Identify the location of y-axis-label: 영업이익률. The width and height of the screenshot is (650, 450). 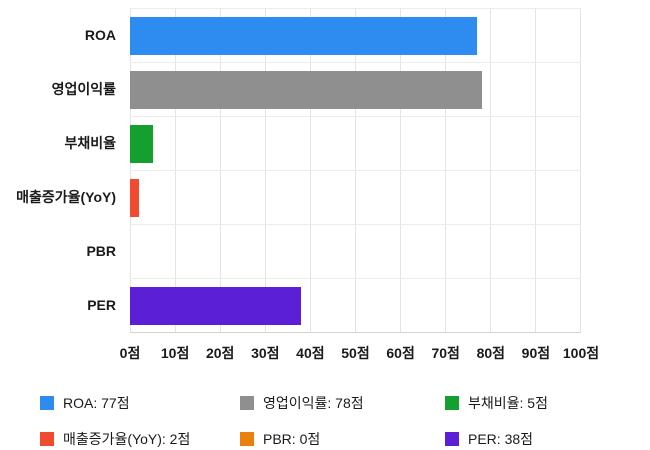
(83, 89).